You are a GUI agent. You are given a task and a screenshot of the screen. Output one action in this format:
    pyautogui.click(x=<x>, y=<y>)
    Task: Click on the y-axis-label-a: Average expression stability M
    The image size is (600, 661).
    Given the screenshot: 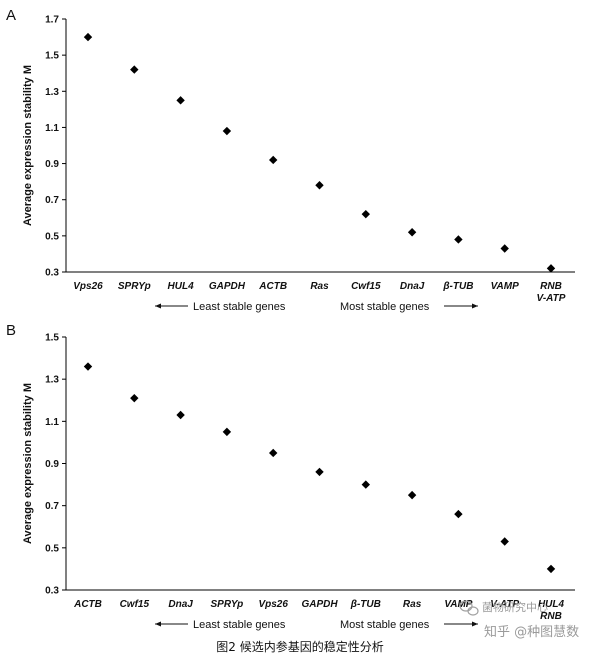 What is the action you would take?
    pyautogui.click(x=28, y=145)
    